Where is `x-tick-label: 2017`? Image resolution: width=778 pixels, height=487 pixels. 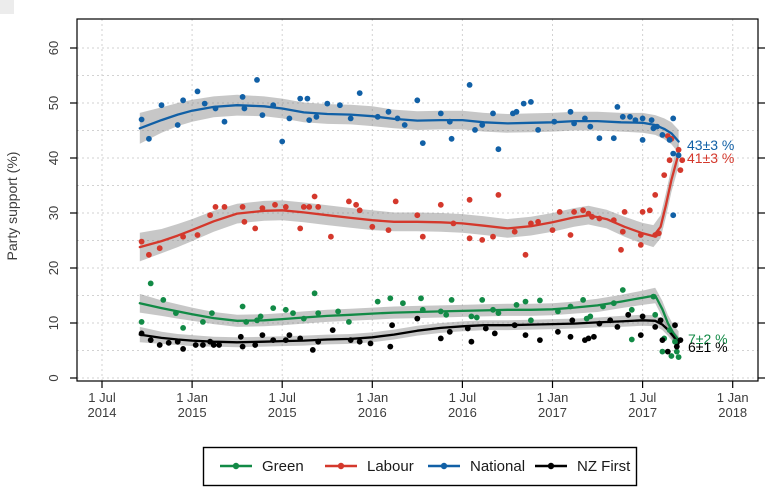 x-tick-label: 2017 is located at coordinates (552, 412).